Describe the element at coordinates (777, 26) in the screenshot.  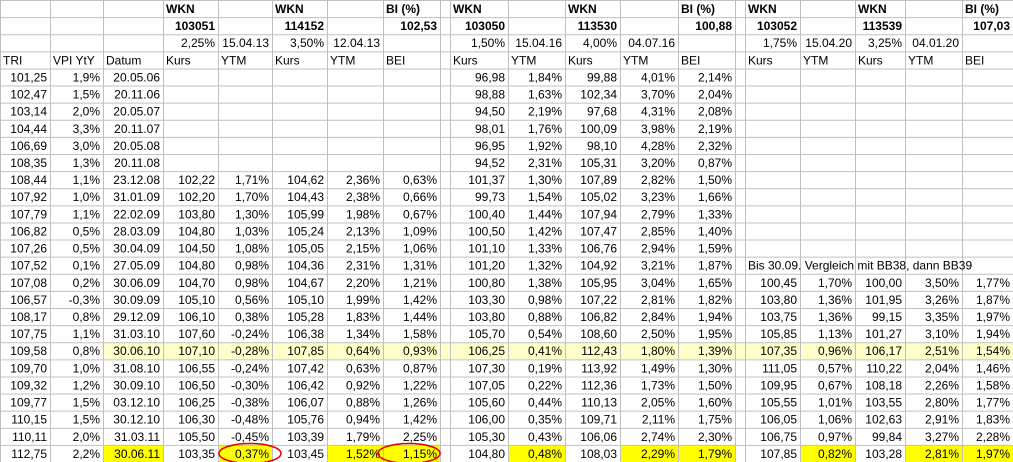
I see `cell-text: 103052` at that location.